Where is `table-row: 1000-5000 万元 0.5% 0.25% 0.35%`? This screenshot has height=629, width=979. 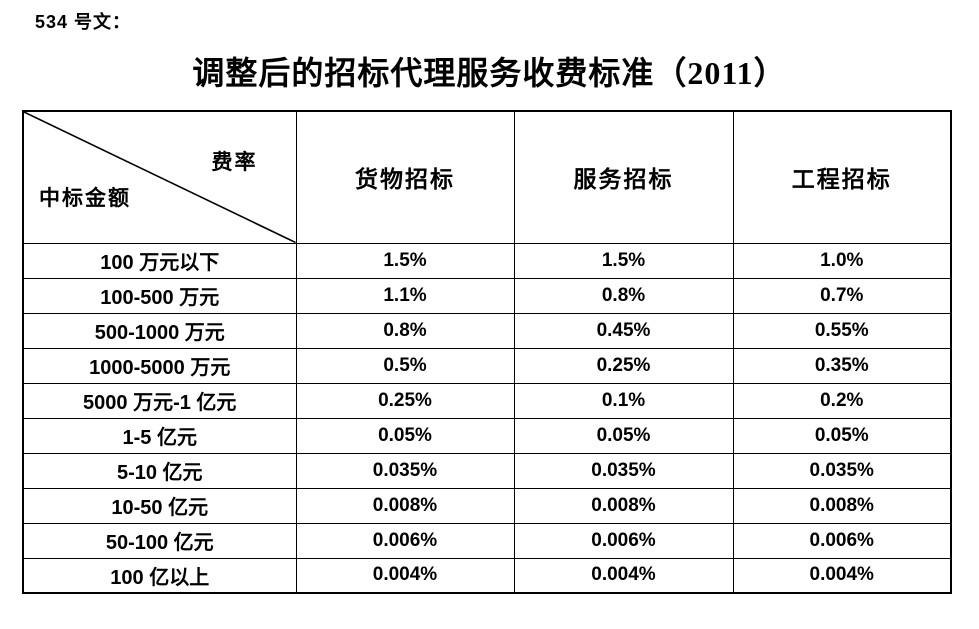 table-row: 1000-5000 万元 0.5% 0.25% 0.35% is located at coordinates (487, 365).